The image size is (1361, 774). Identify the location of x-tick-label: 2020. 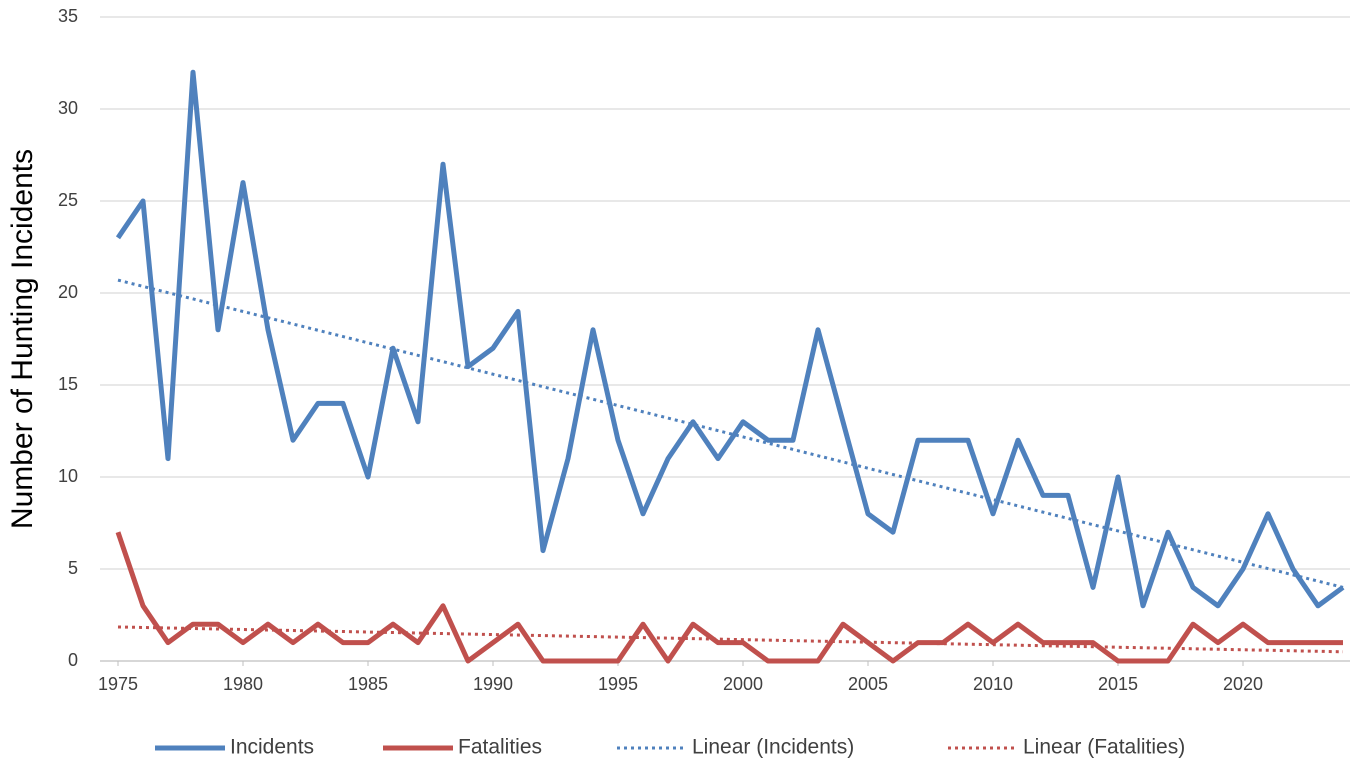
(1243, 684).